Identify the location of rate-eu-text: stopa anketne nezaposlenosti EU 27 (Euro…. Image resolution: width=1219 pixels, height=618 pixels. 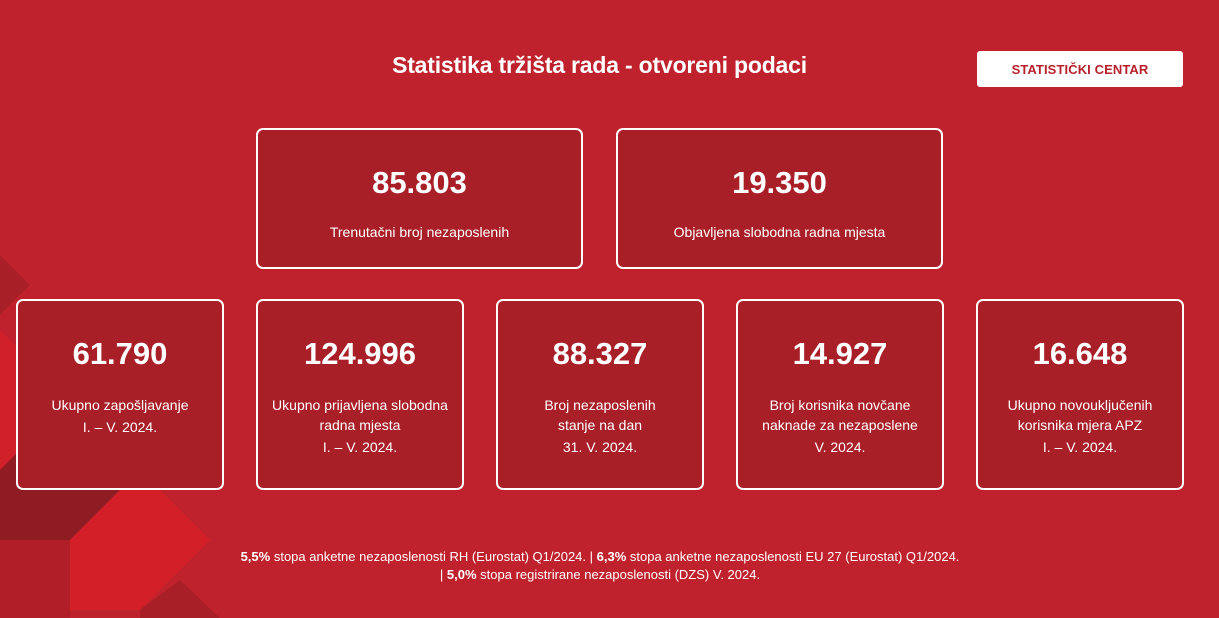
(699, 565).